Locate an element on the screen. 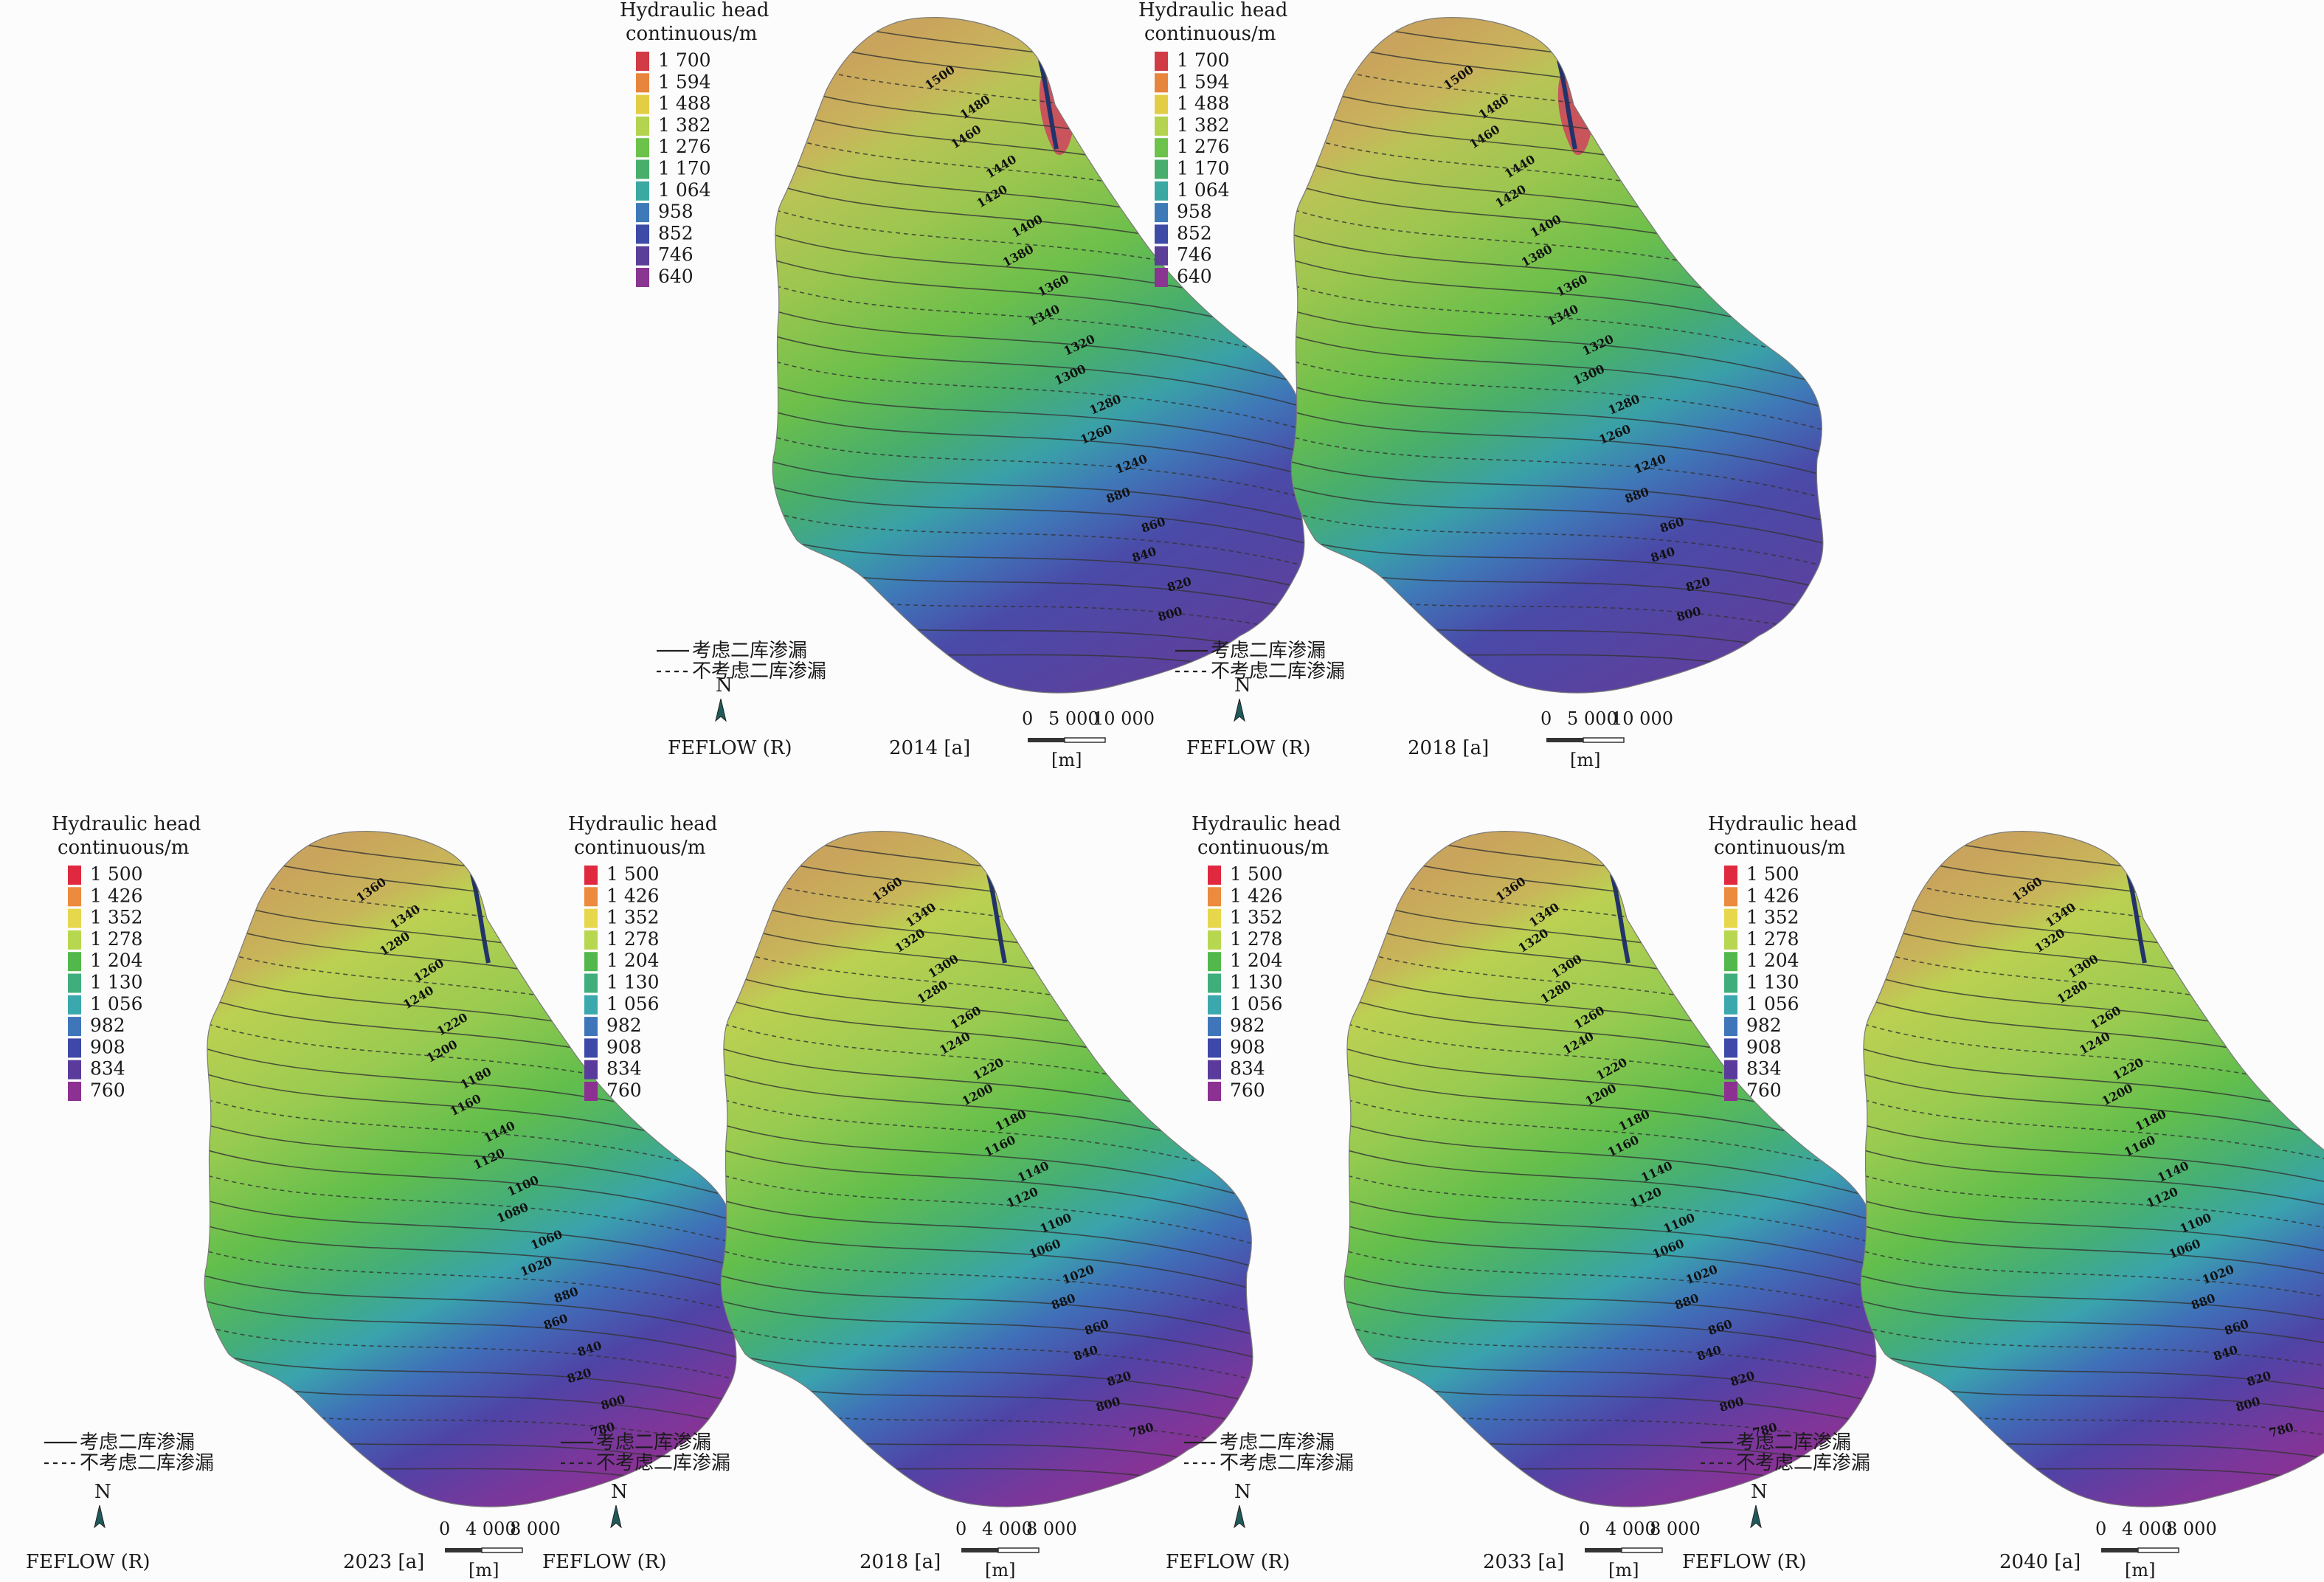 The height and width of the screenshot is (1582, 2324). legend-value: 1 488 is located at coordinates (684, 104).